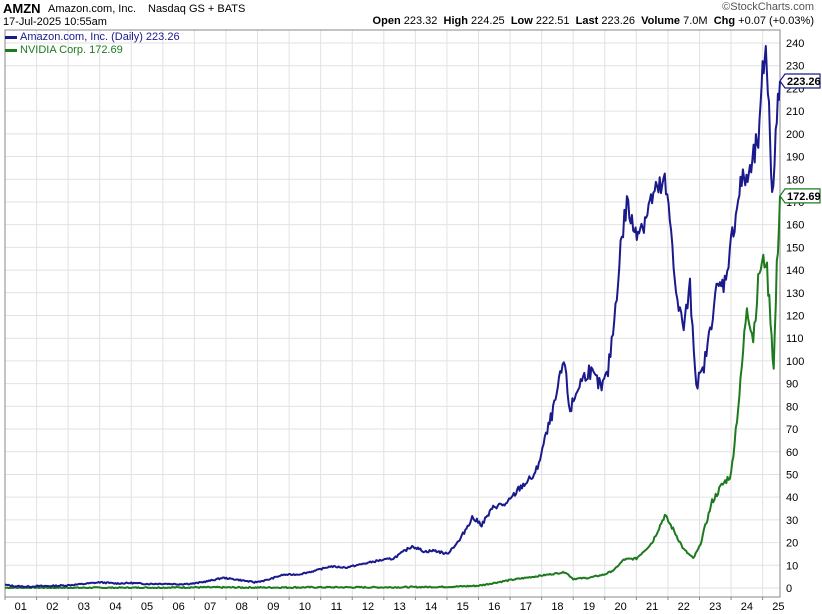 The height and width of the screenshot is (614, 822). I want to click on timestamp: 17-Jul-2025 10:55am, so click(55, 22).